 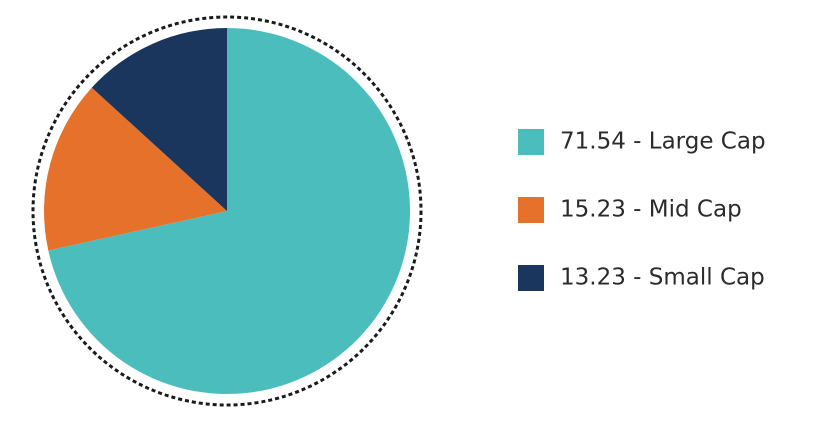 I want to click on legend-label: 71.54 - Large Cap, so click(x=663, y=142).